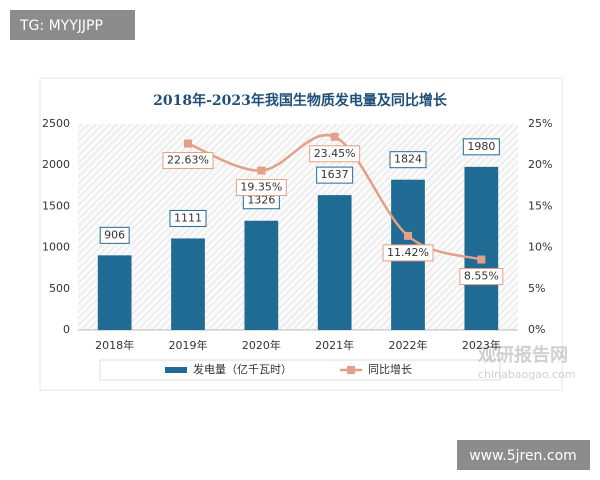  What do you see at coordinates (56, 123) in the screenshot?
I see `y-tick-label: 2500` at bounding box center [56, 123].